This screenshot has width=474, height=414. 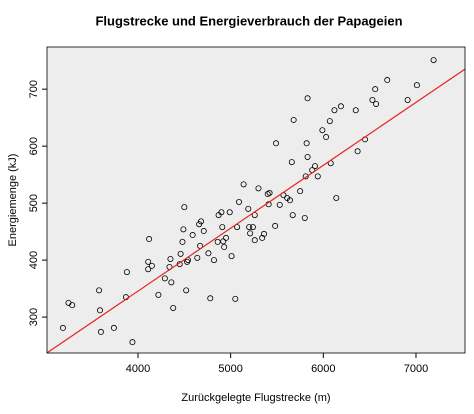 What do you see at coordinates (230, 369) in the screenshot?
I see `x-tick-label: 5000` at bounding box center [230, 369].